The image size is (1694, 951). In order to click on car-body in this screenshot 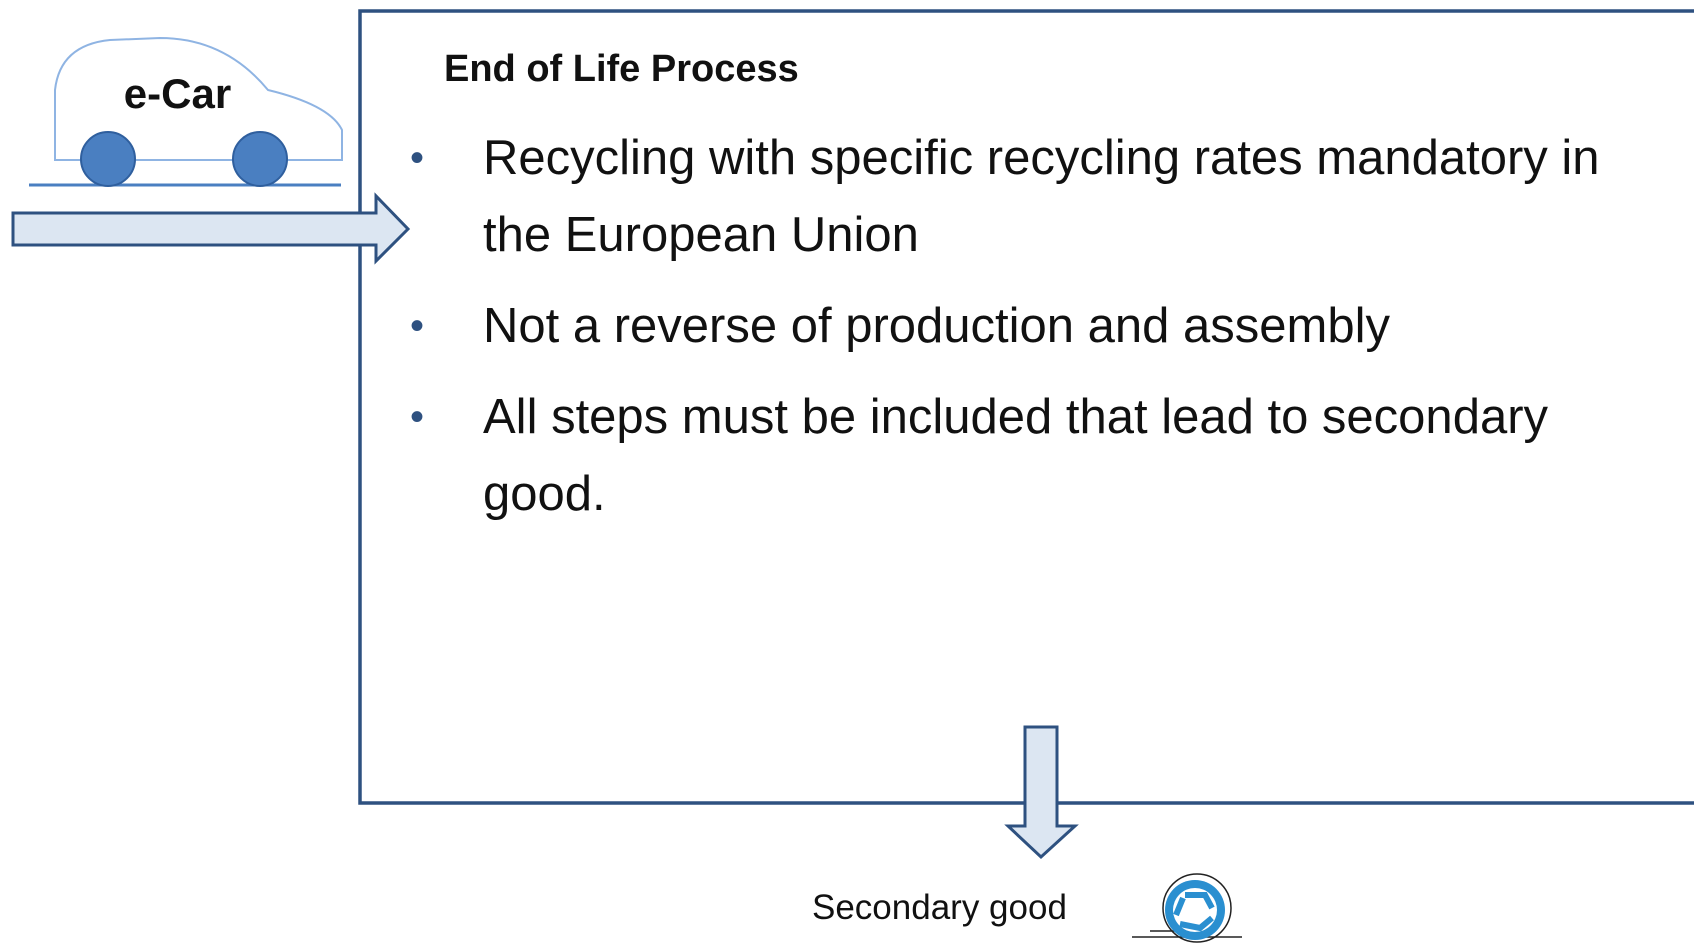, I will do `click(198, 98)`.